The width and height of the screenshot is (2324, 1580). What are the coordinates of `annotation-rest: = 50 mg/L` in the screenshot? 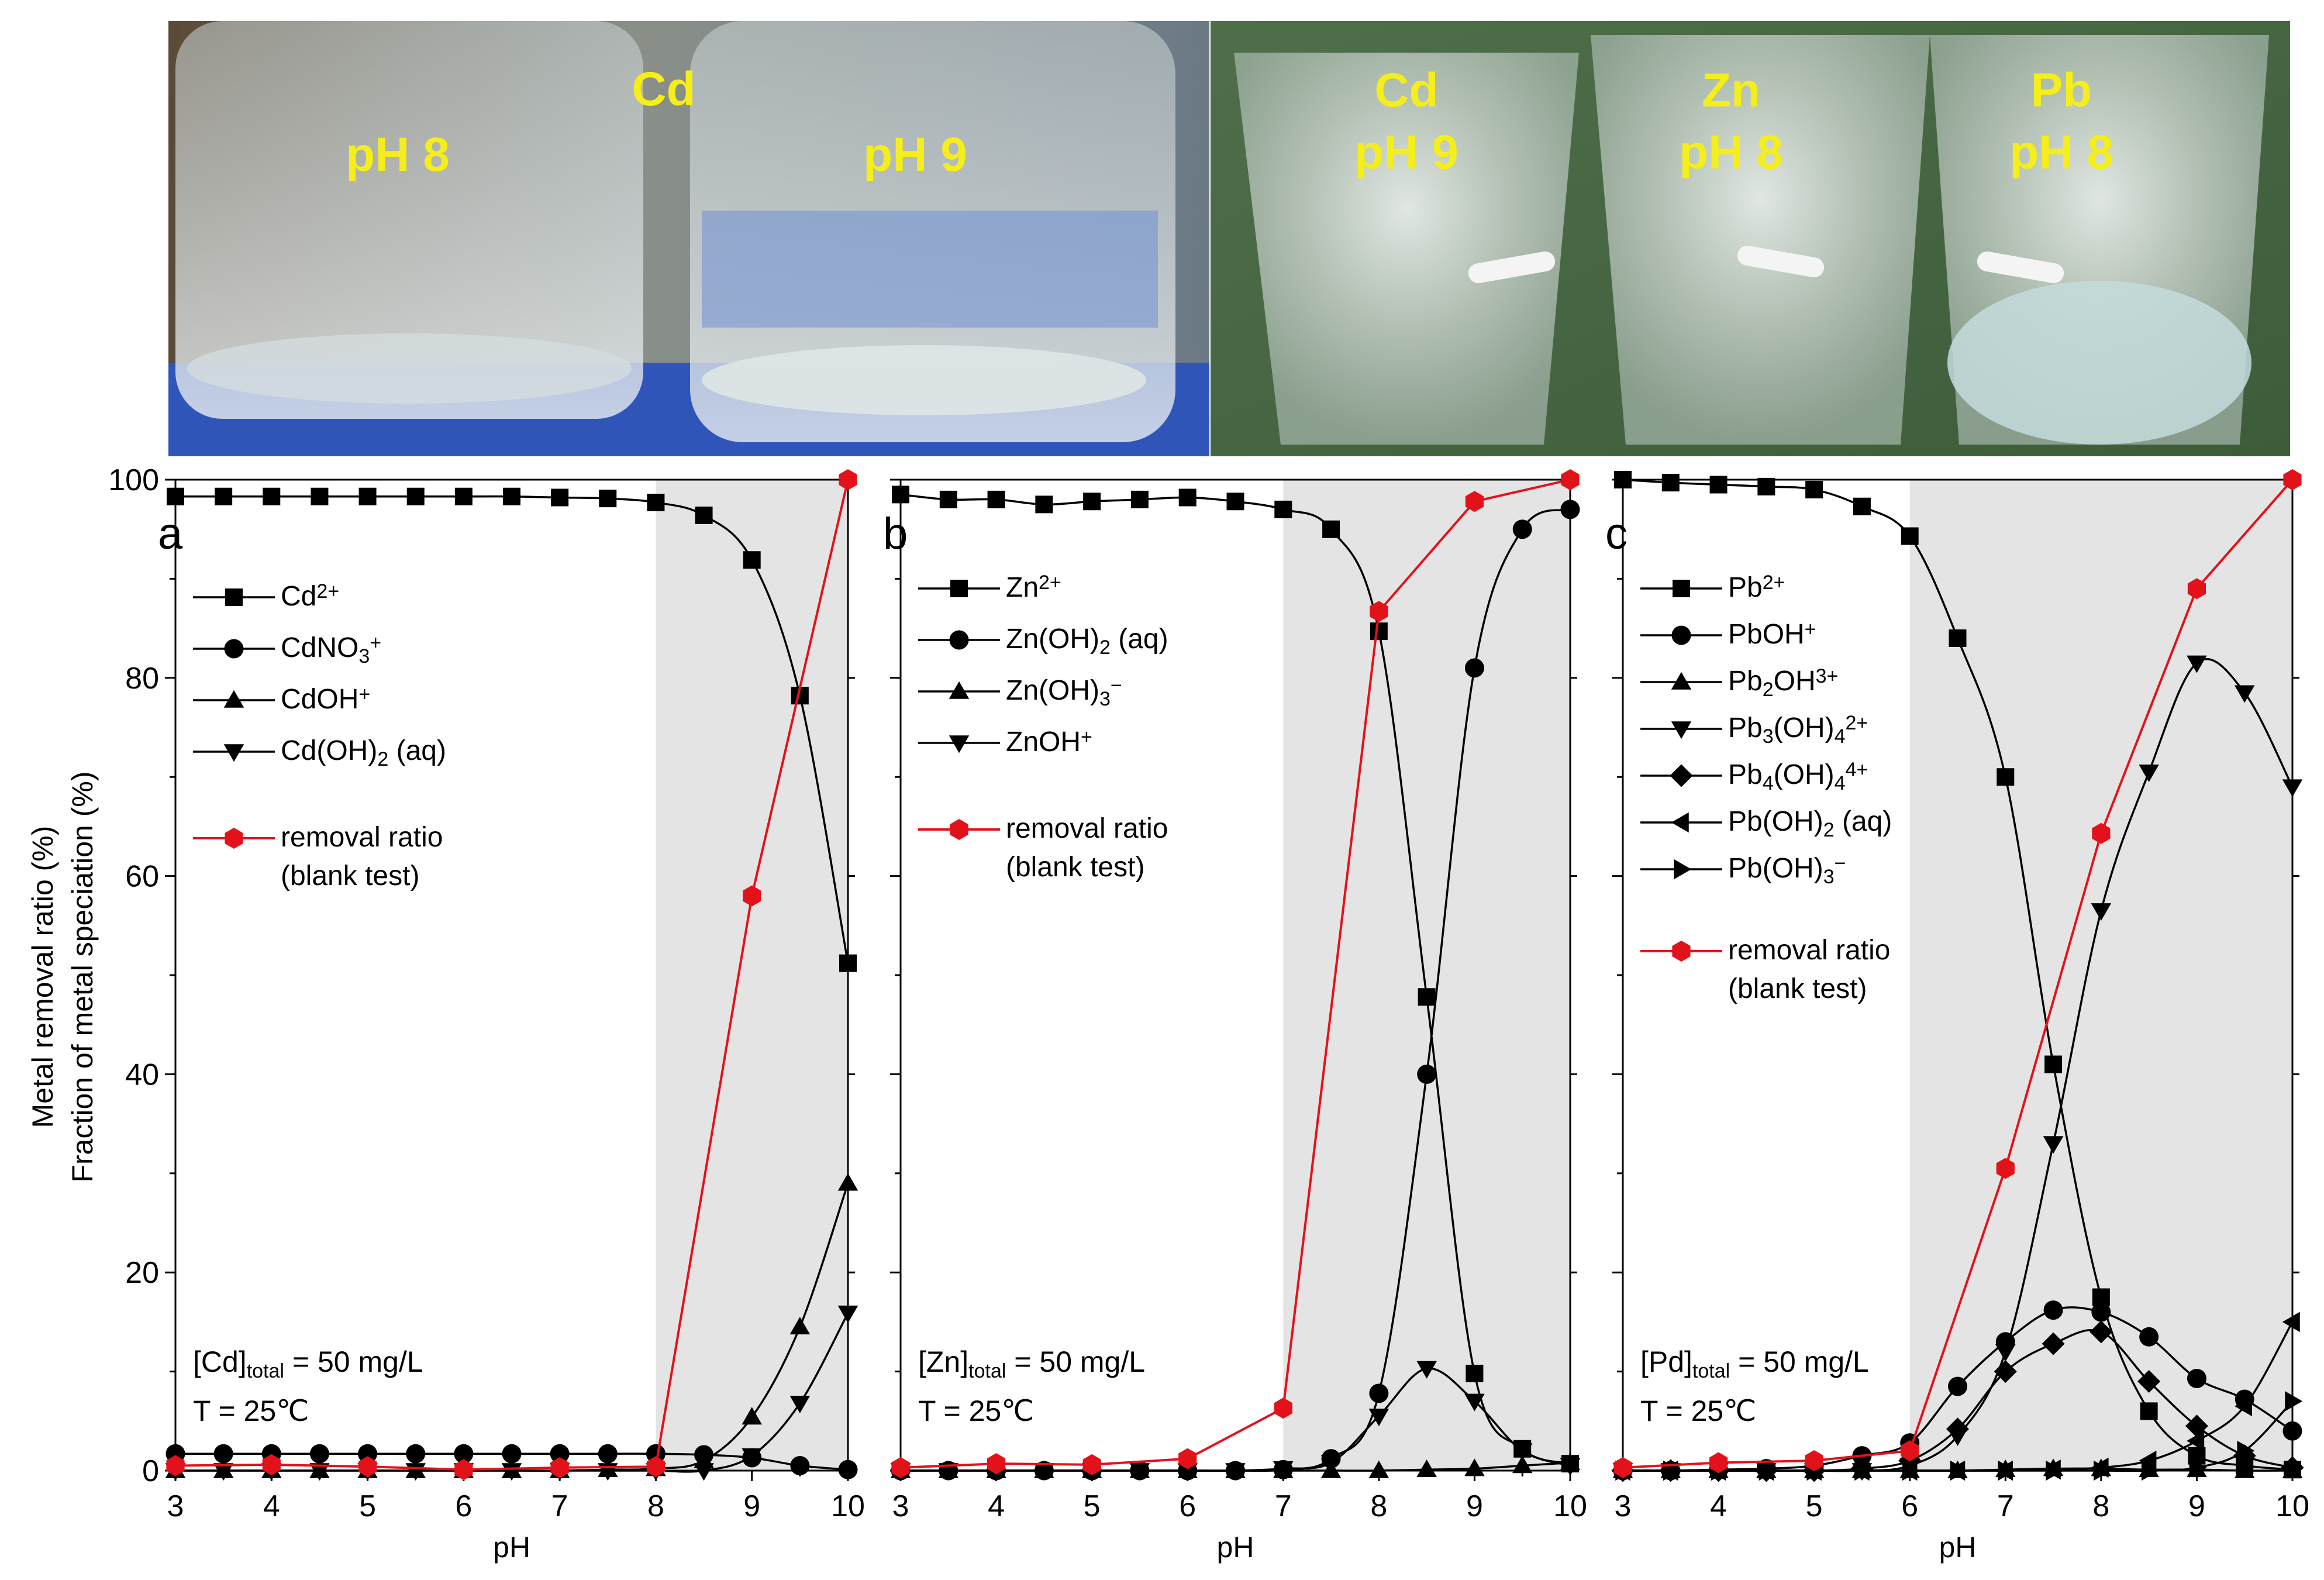 It's located at (353, 1361).